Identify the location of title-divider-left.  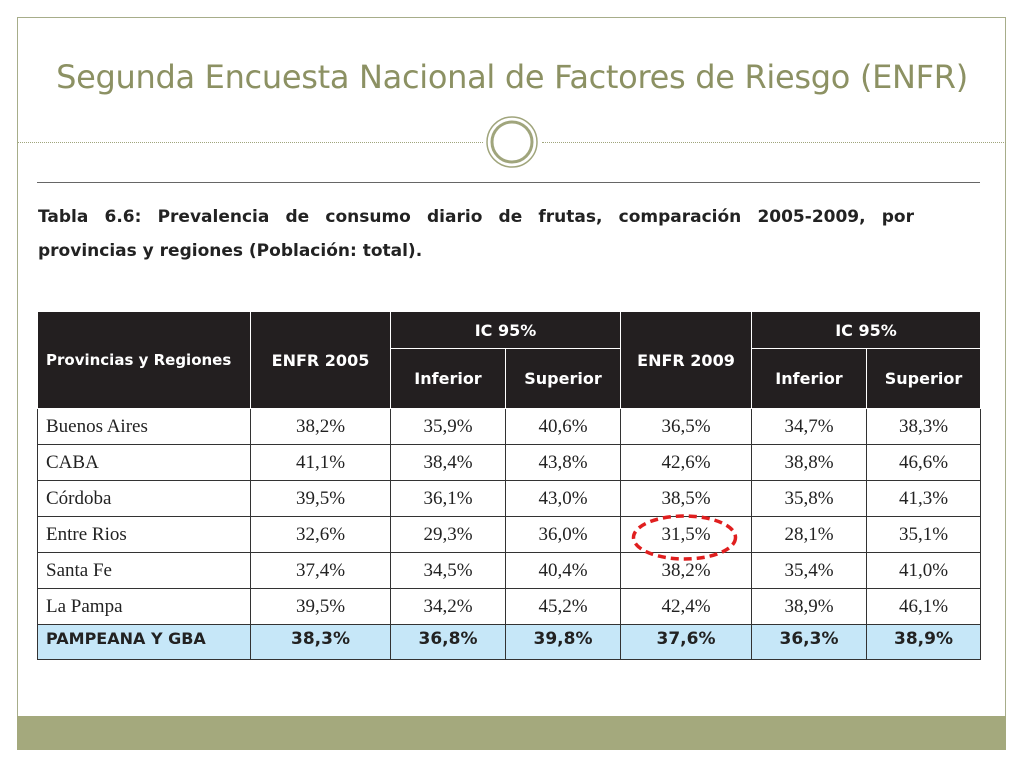
(250, 142).